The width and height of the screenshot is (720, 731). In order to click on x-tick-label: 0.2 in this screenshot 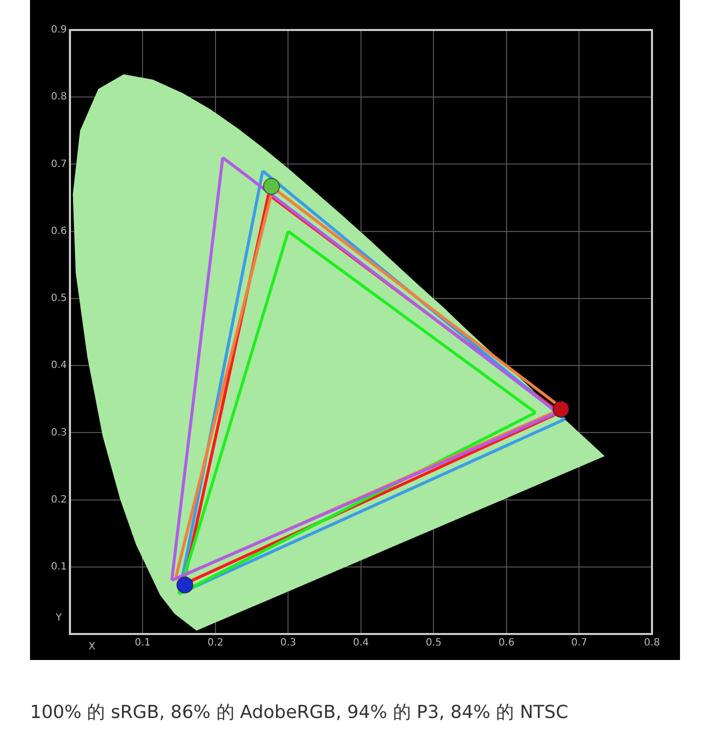, I will do `click(215, 643)`.